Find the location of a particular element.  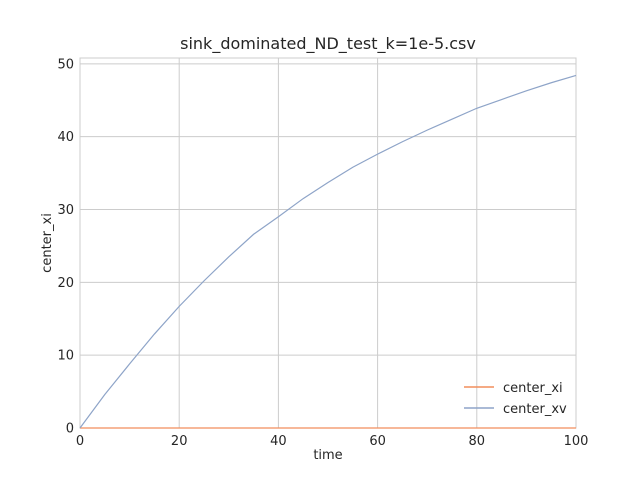

x-tick-label: 40 is located at coordinates (278, 441).